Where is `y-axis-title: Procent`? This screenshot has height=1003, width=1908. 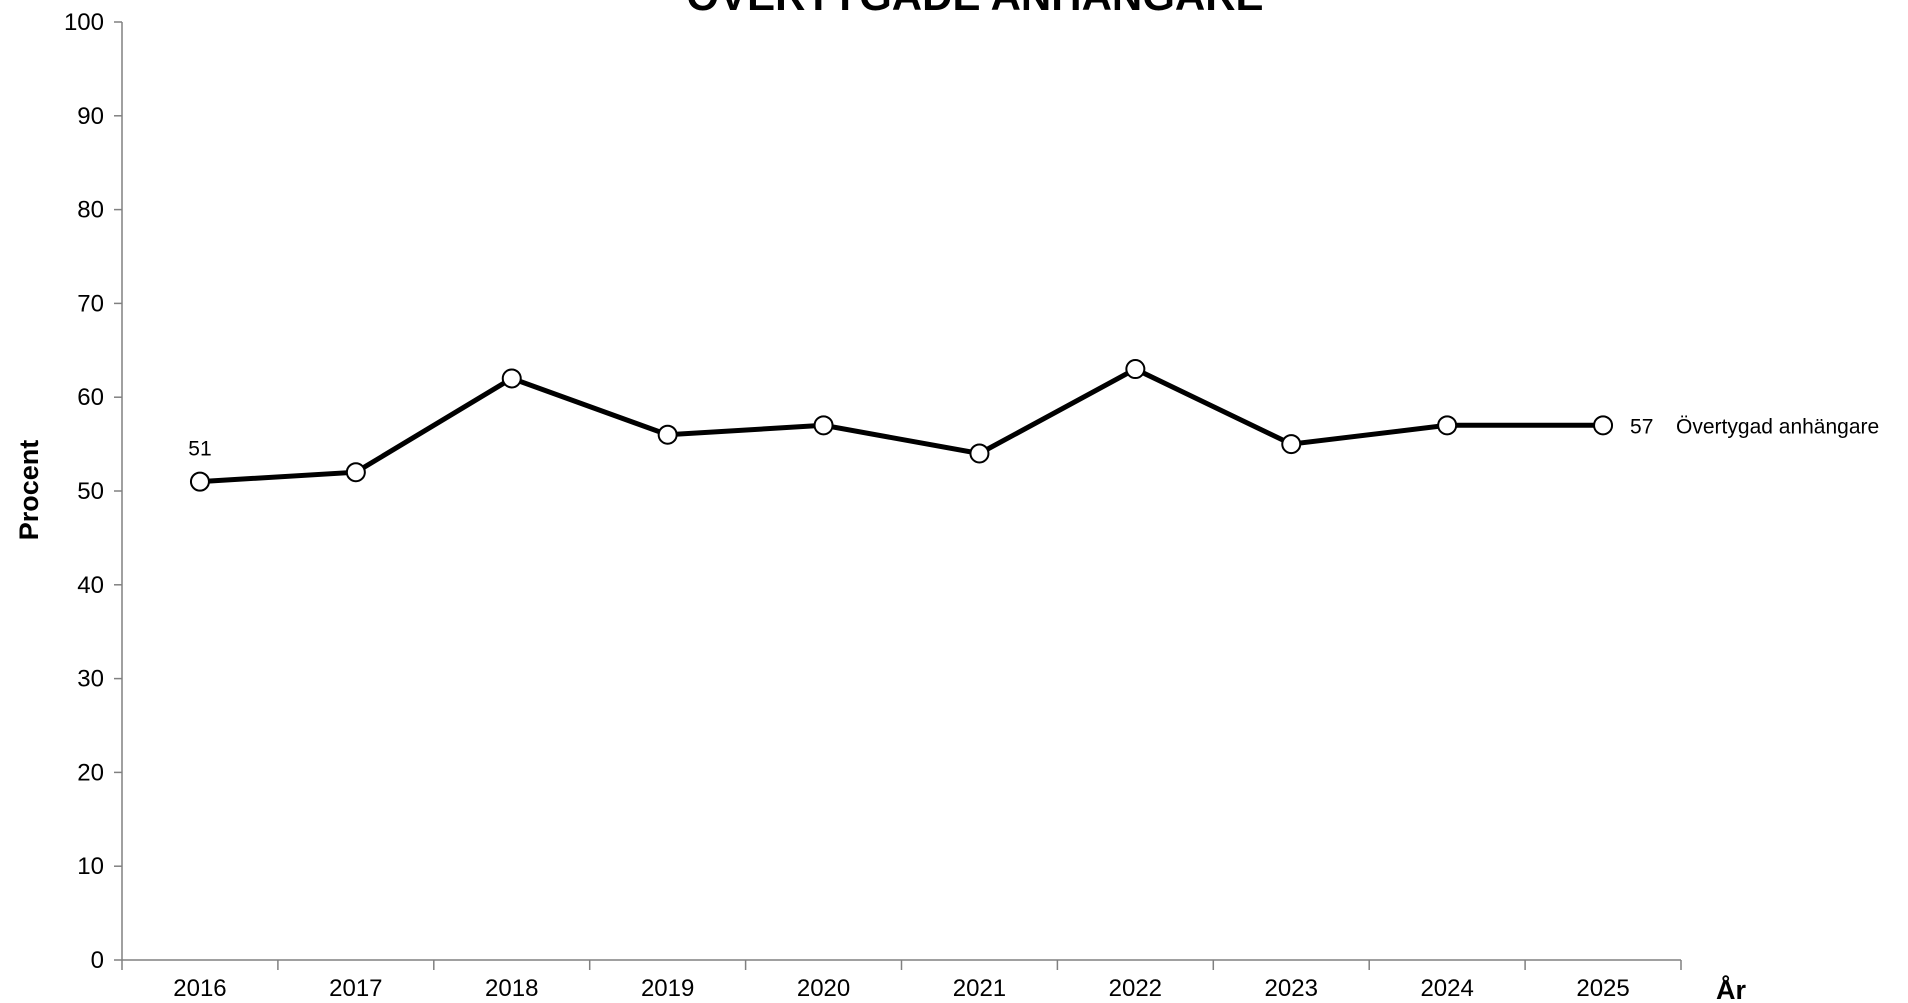
y-axis-title: Procent is located at coordinates (29, 490).